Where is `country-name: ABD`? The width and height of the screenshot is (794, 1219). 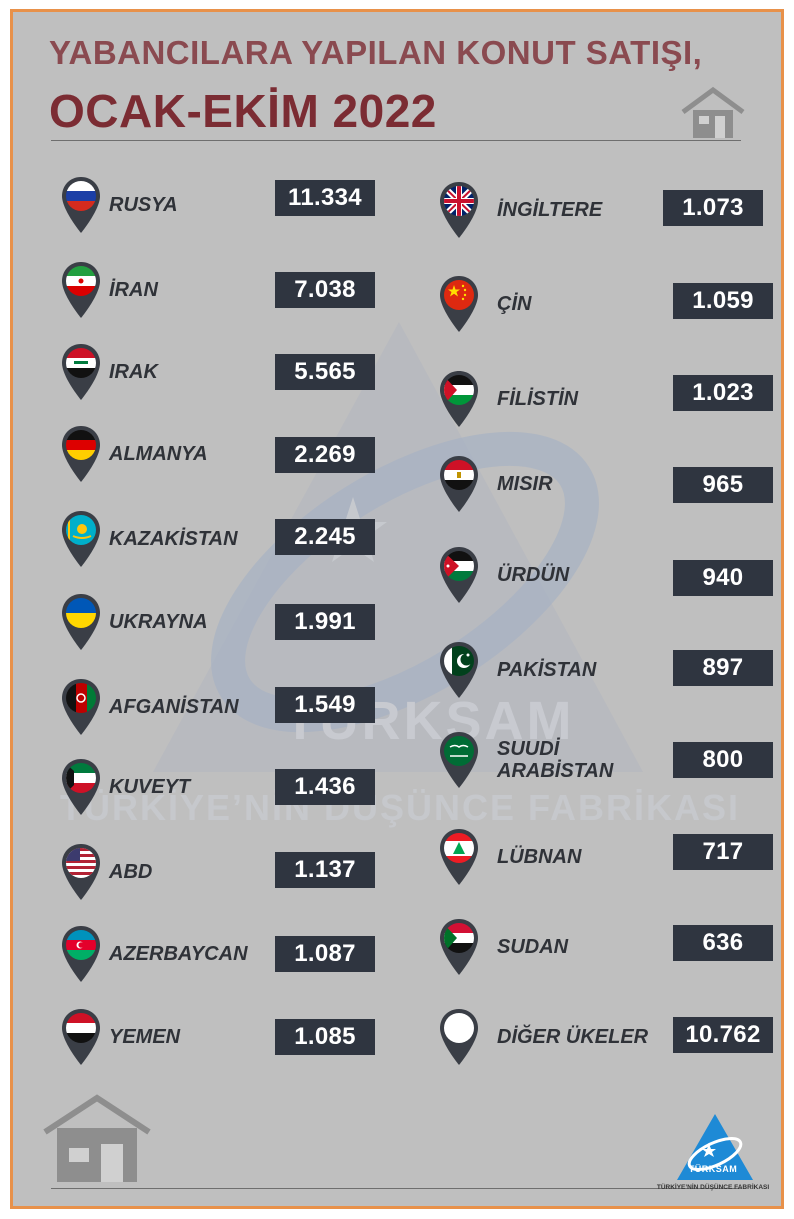
country-name: ABD is located at coordinates (131, 872).